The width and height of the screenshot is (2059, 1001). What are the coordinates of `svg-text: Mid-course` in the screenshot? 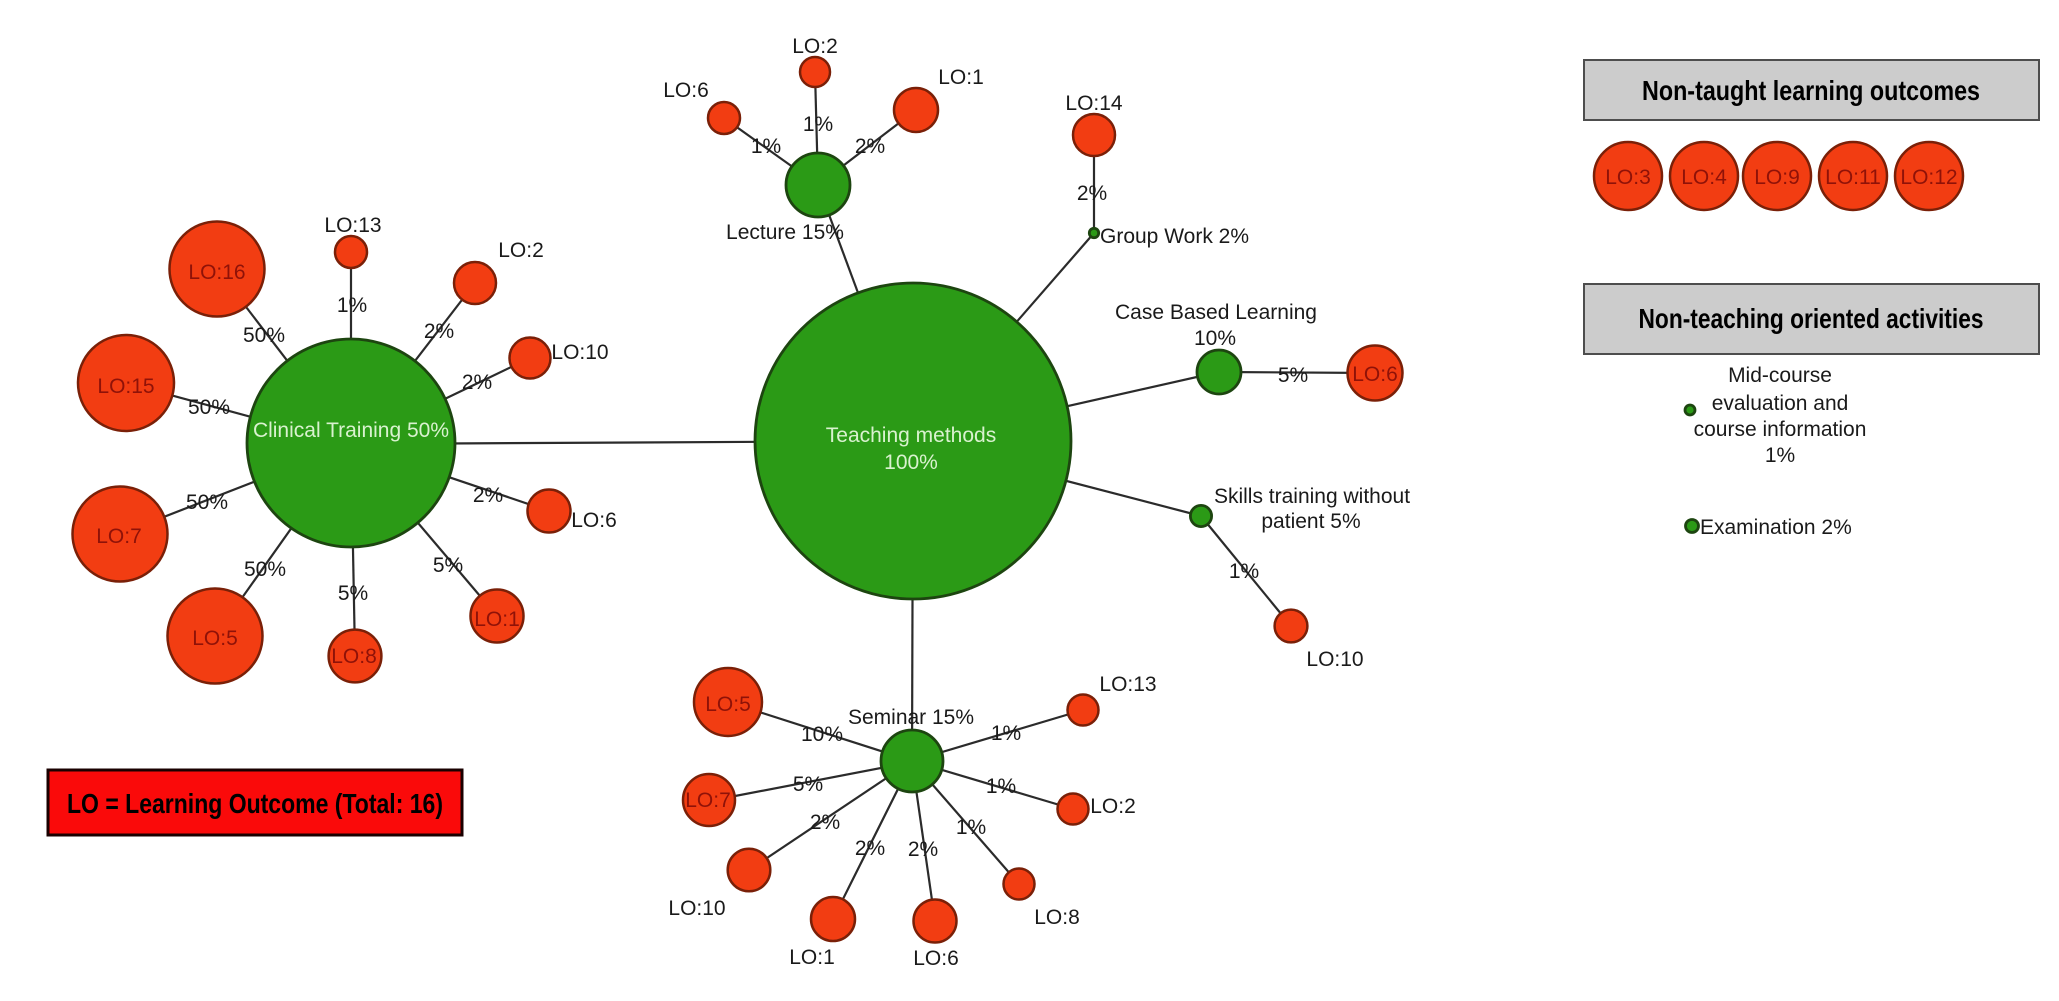 It's located at (1780, 375).